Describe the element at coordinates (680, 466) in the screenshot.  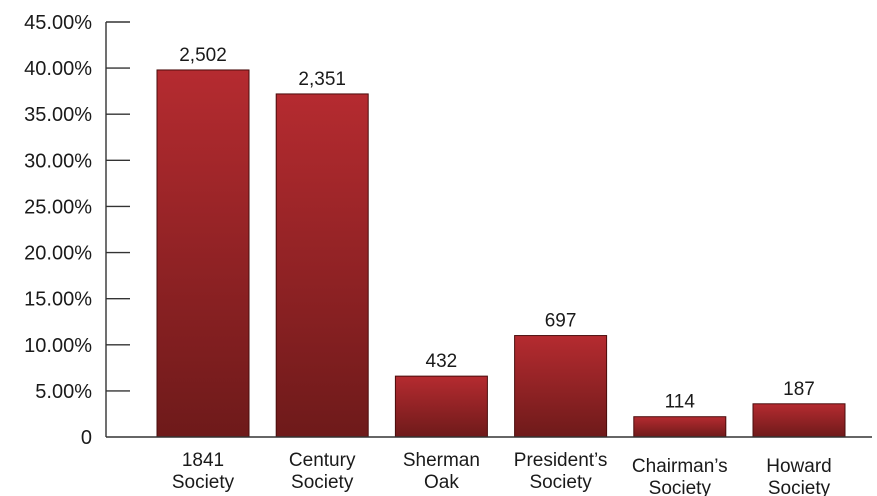
I see `x-tick-label: Chairman’s` at that location.